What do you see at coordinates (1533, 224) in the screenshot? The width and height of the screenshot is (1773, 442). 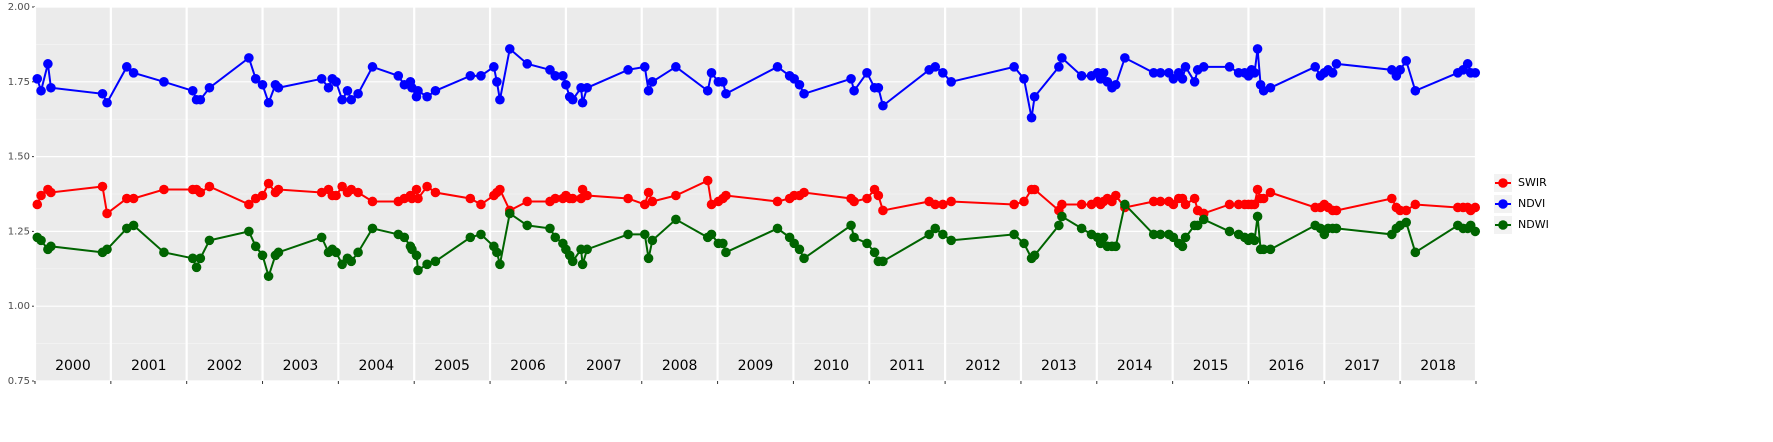 I see `legend-label: NDWI` at bounding box center [1533, 224].